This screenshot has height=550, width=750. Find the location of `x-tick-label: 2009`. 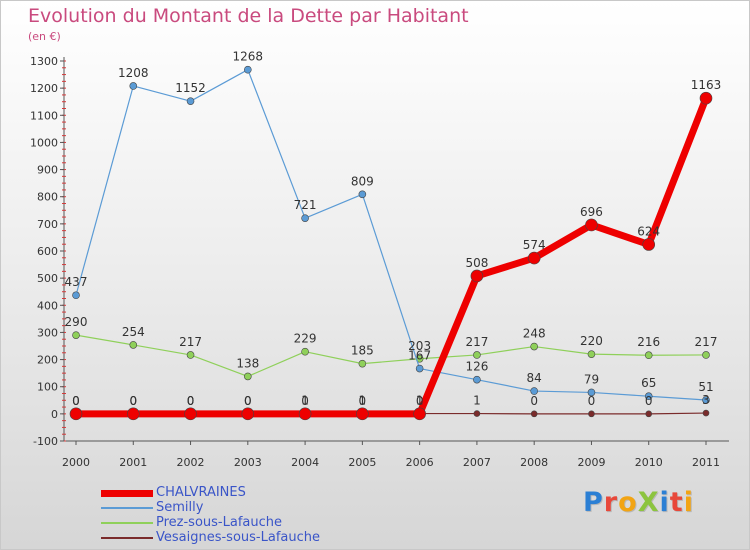

x-tick-label: 2009 is located at coordinates (591, 462).